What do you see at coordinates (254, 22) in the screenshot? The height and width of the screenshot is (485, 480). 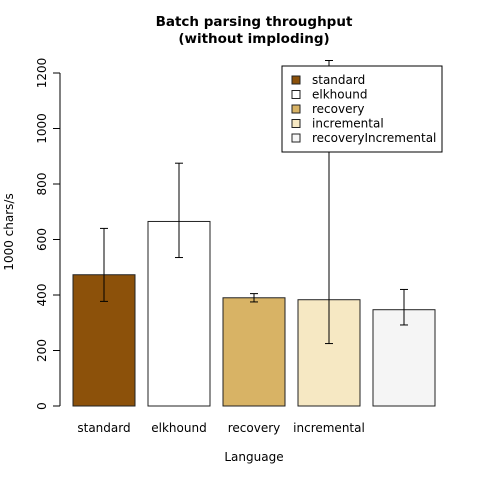 I see `chart-title-line: Batch parsing throughput` at bounding box center [254, 22].